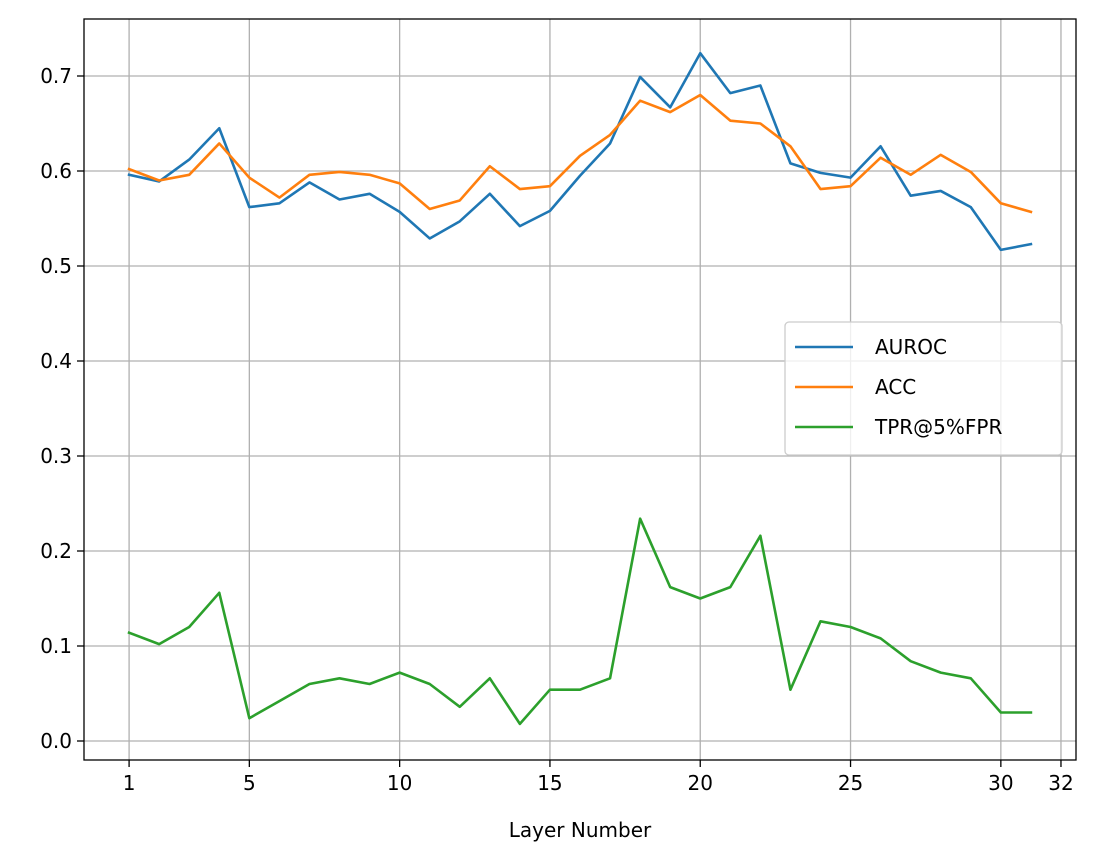 The height and width of the screenshot is (865, 1098). What do you see at coordinates (56, 456) in the screenshot?
I see `y-tick-label: 0.3` at bounding box center [56, 456].